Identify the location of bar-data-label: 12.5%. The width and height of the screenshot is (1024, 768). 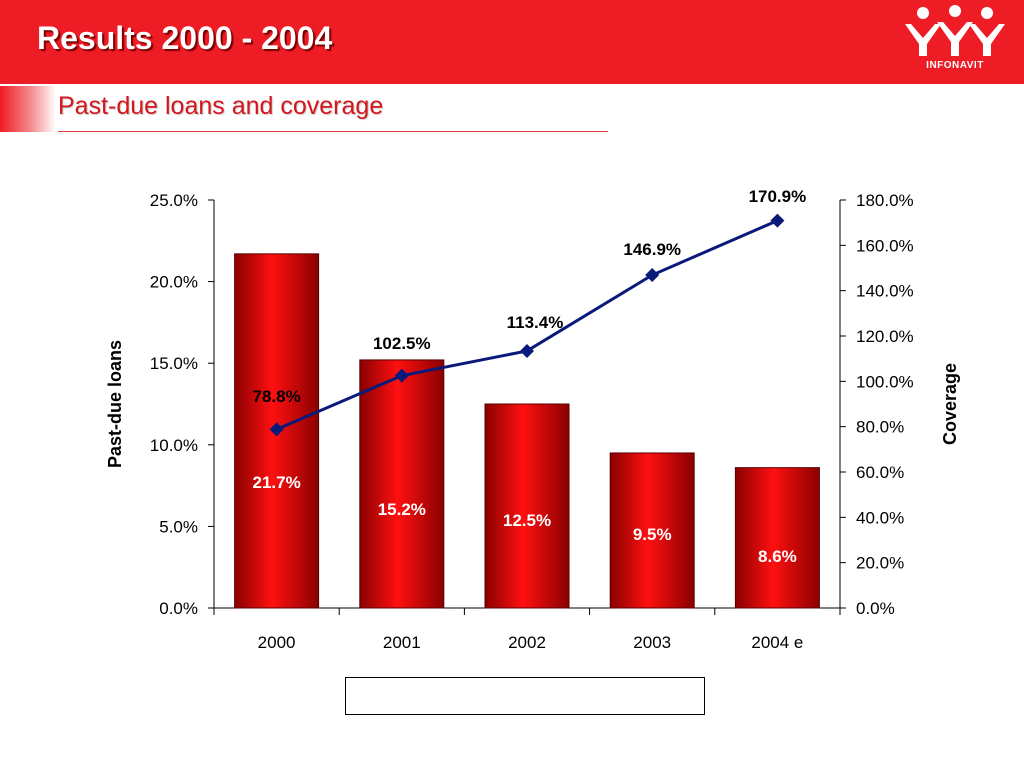
(527, 520).